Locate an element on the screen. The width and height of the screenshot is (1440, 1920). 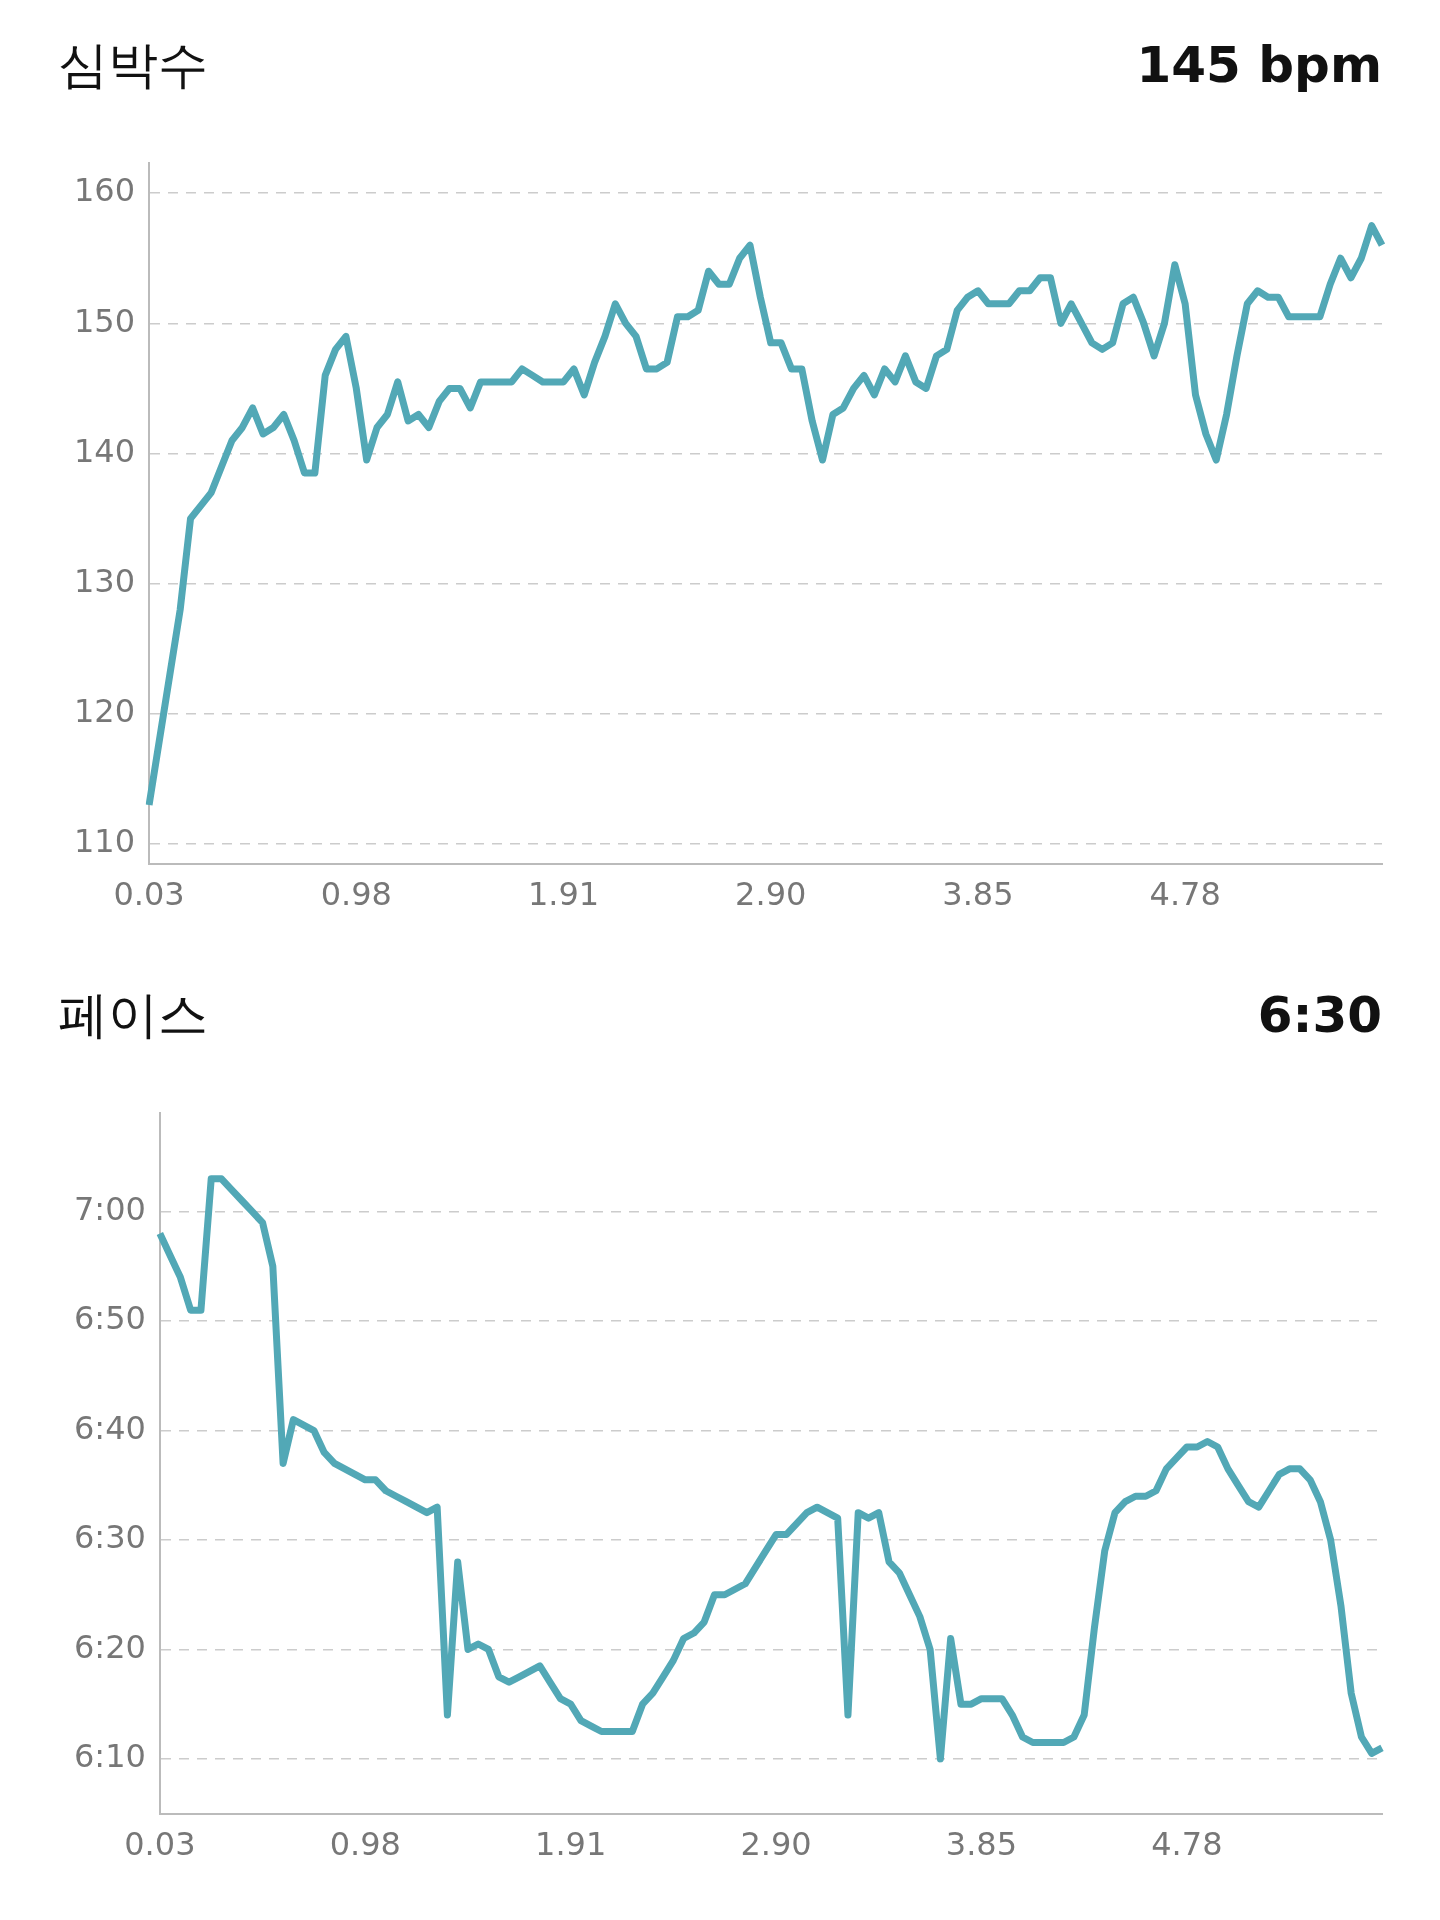
y-tick-label: 120 is located at coordinates (105, 711).